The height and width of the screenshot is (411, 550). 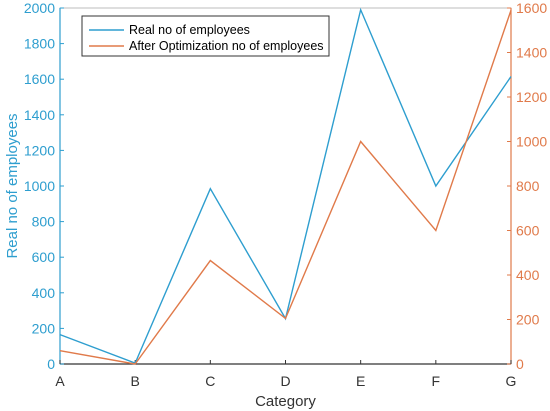 I want to click on right-tick-label: 0, so click(x=520, y=364).